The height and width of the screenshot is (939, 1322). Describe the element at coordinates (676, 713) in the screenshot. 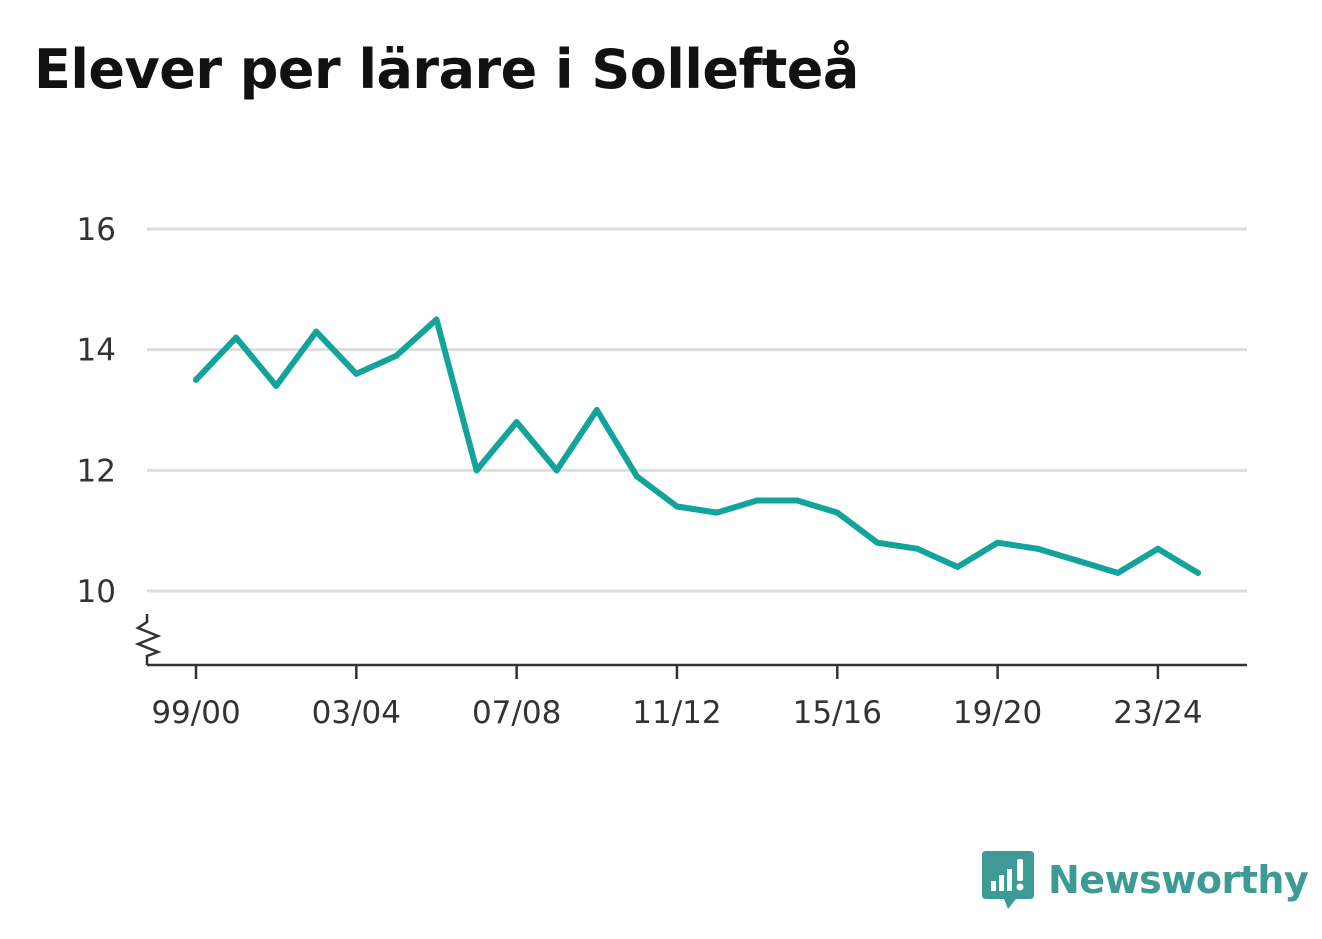

I see `x-tick-label: 11/12` at that location.